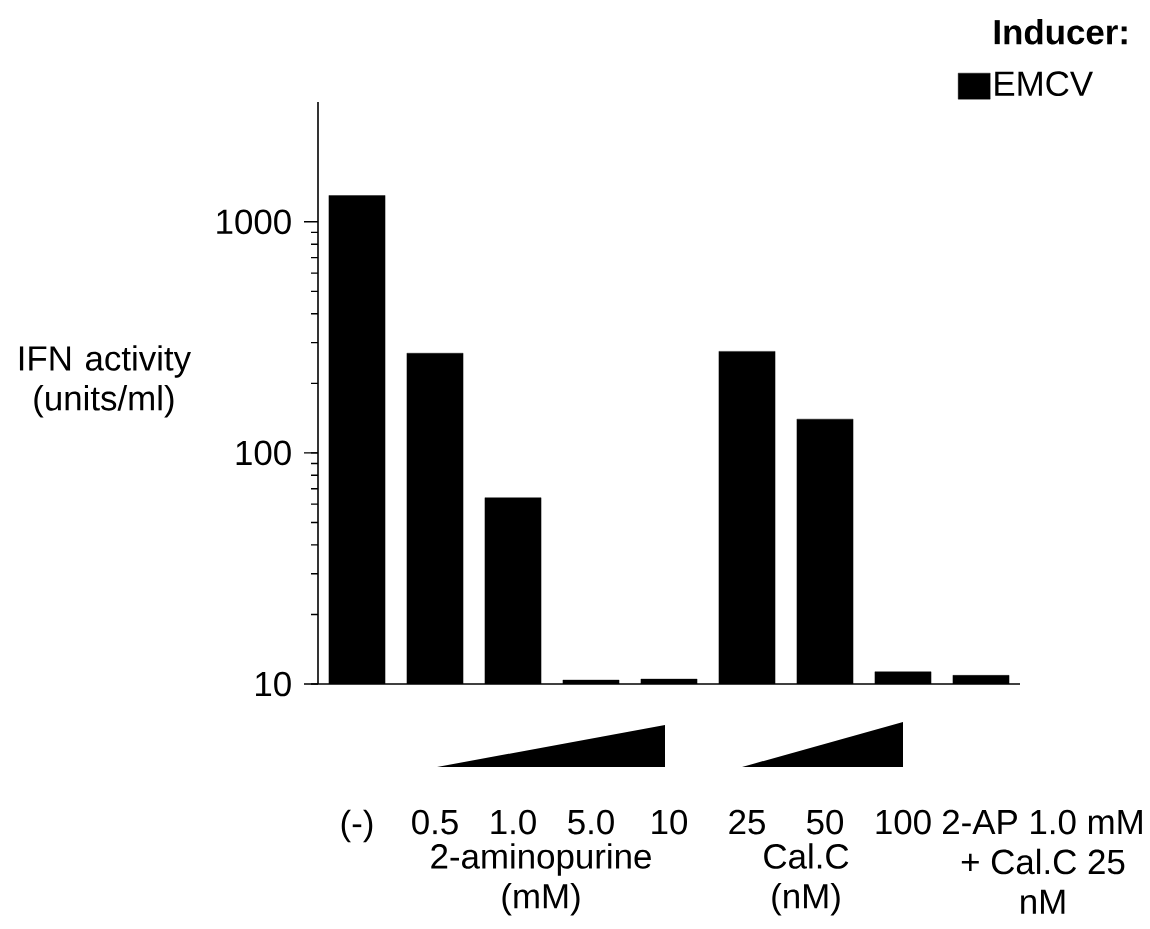 The width and height of the screenshot is (1150, 929). What do you see at coordinates (1044, 84) in the screenshot?
I see `legend-label: EMCV` at bounding box center [1044, 84].